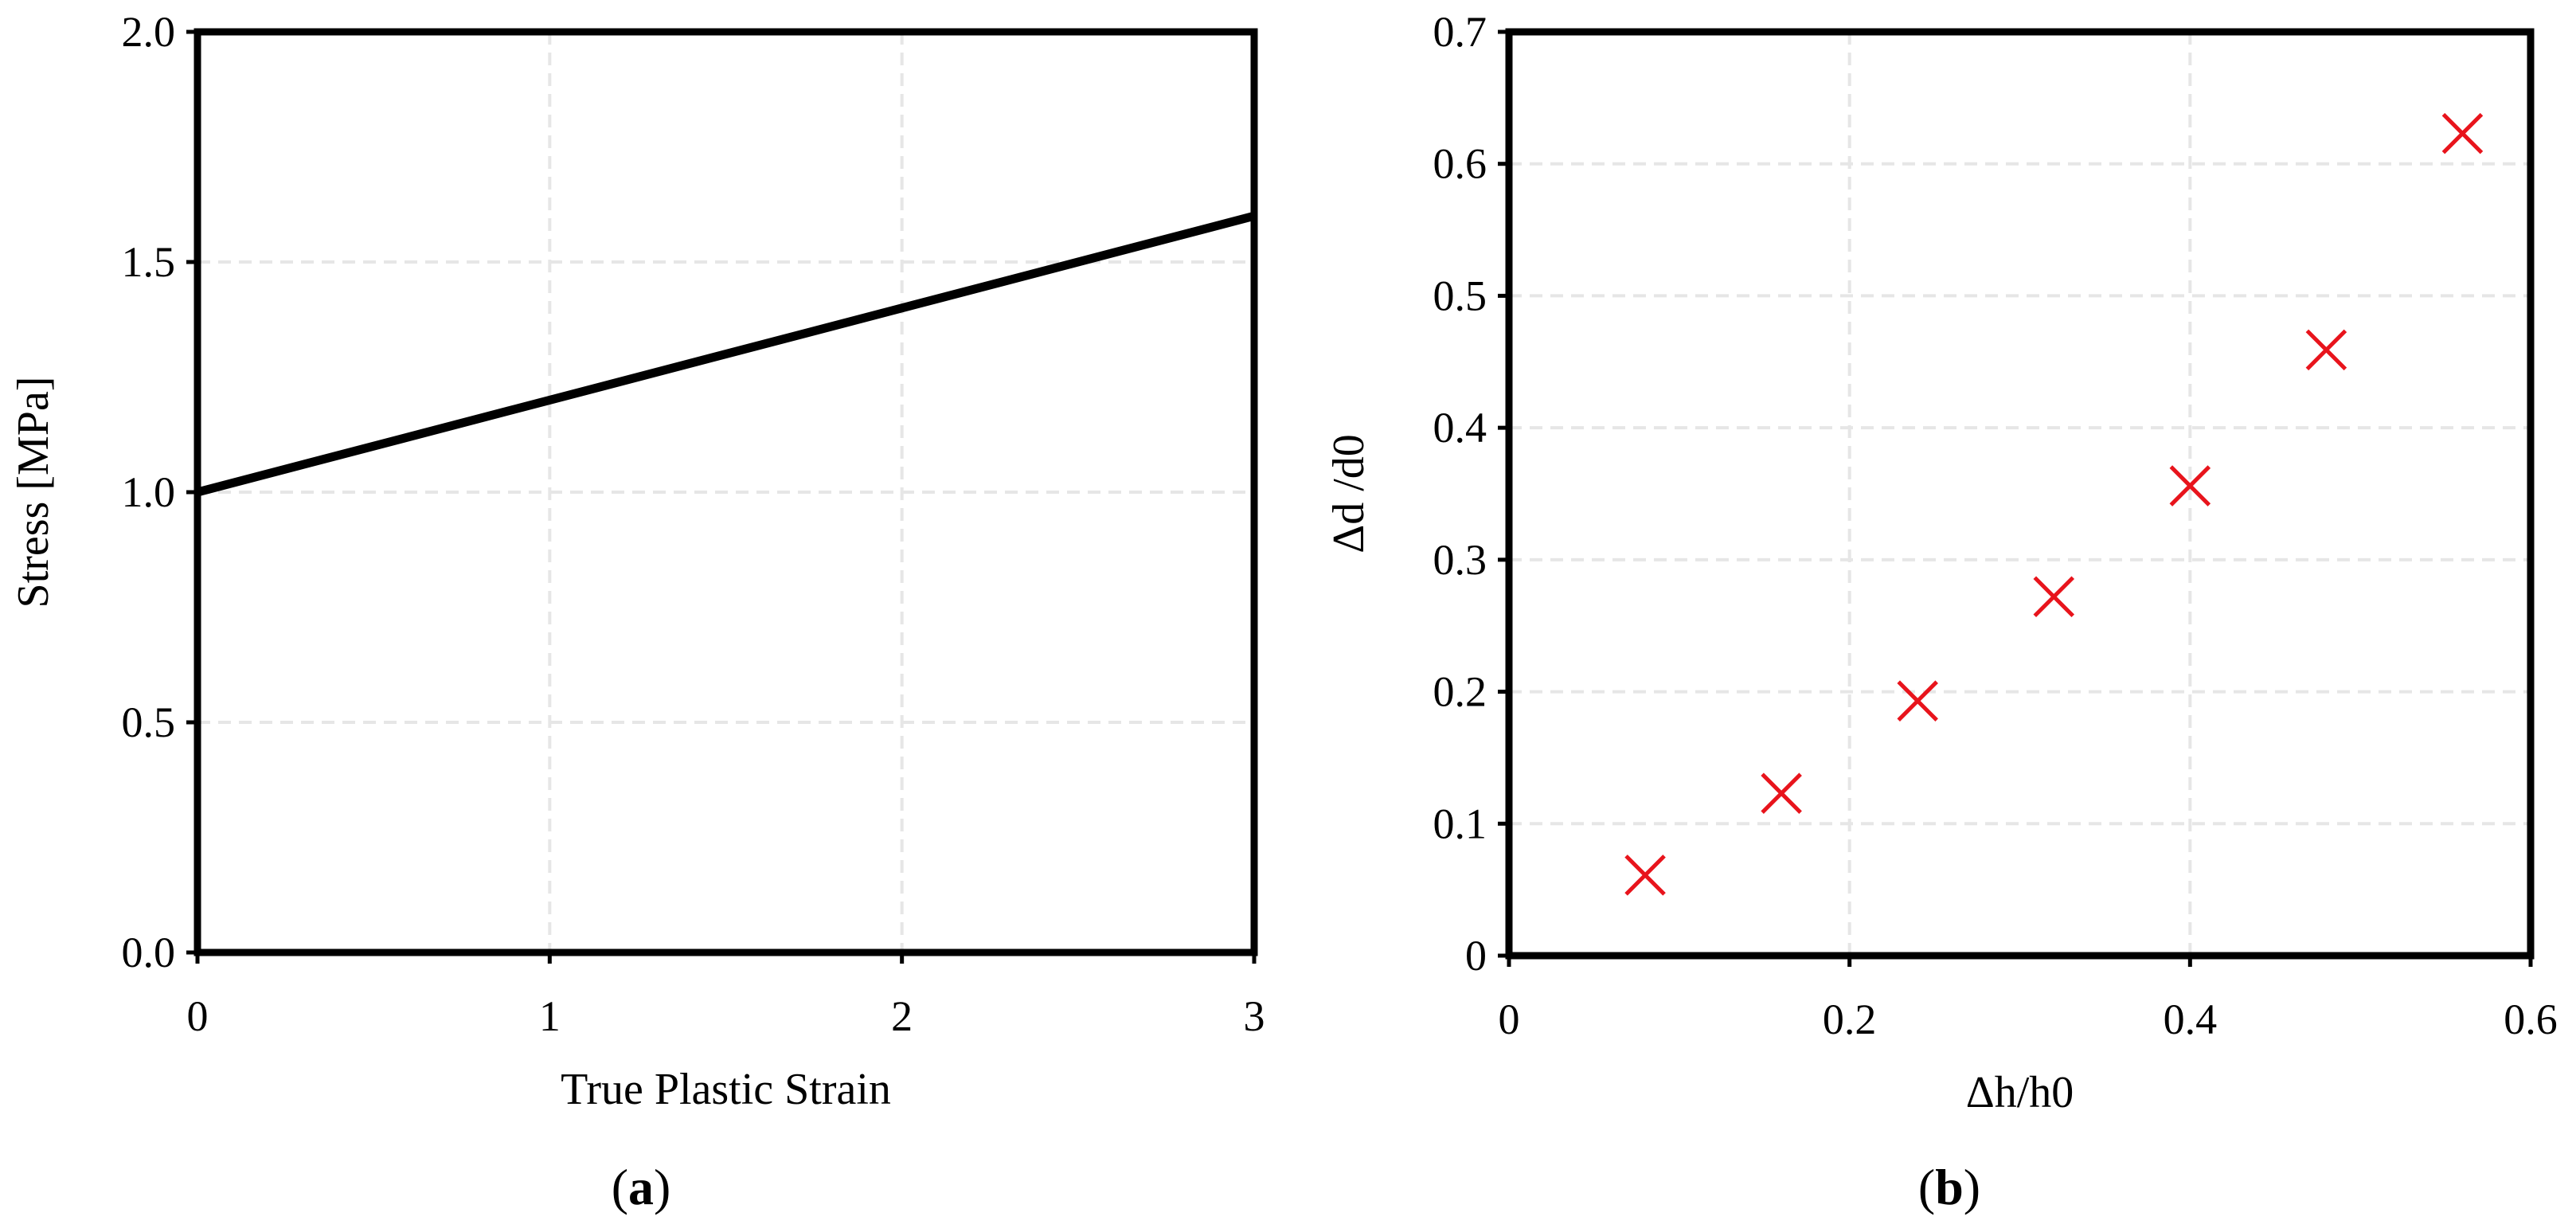  Describe the element at coordinates (620, 1187) in the screenshot. I see `panel-a-caption-open: (` at that location.